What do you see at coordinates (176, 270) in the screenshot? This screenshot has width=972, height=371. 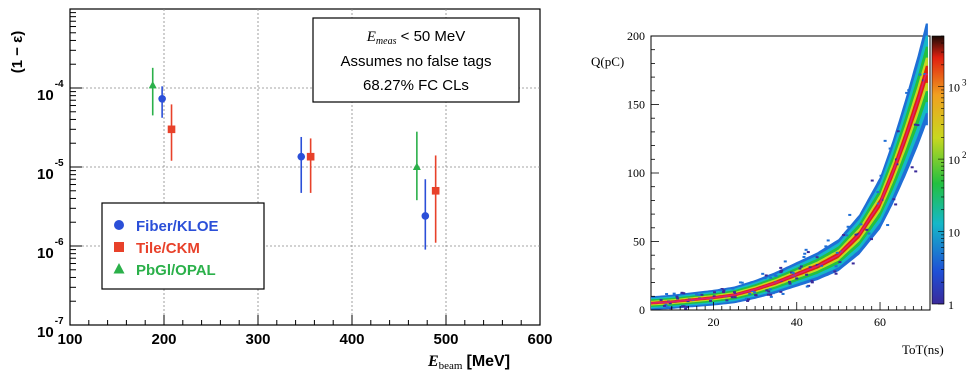 I see `legend-label: PbGl/OPAL` at bounding box center [176, 270].